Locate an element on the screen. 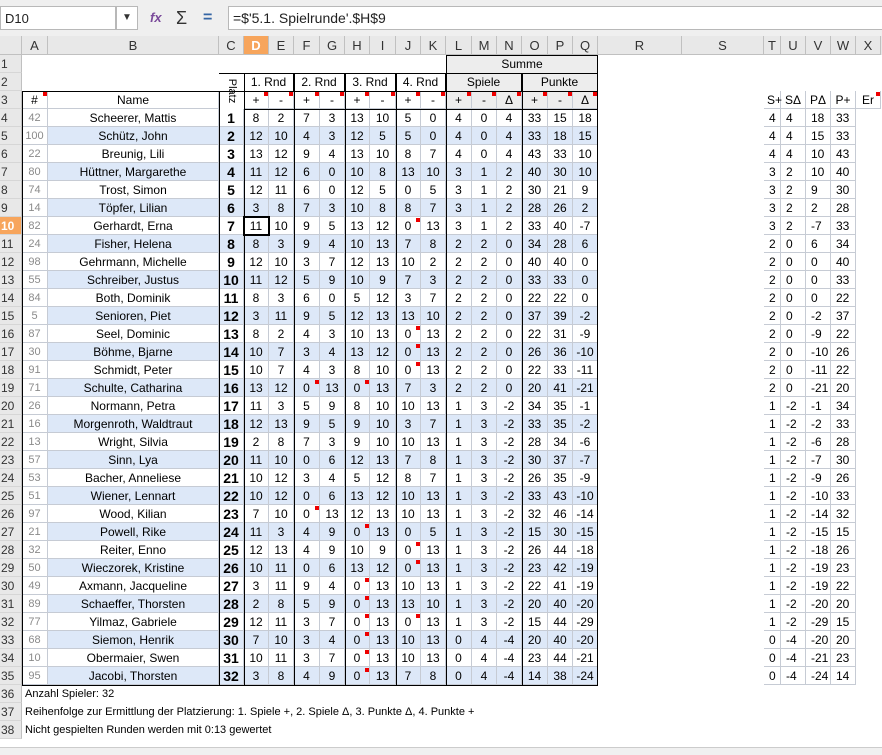  punkte-cell: 6 is located at coordinates (585, 244).